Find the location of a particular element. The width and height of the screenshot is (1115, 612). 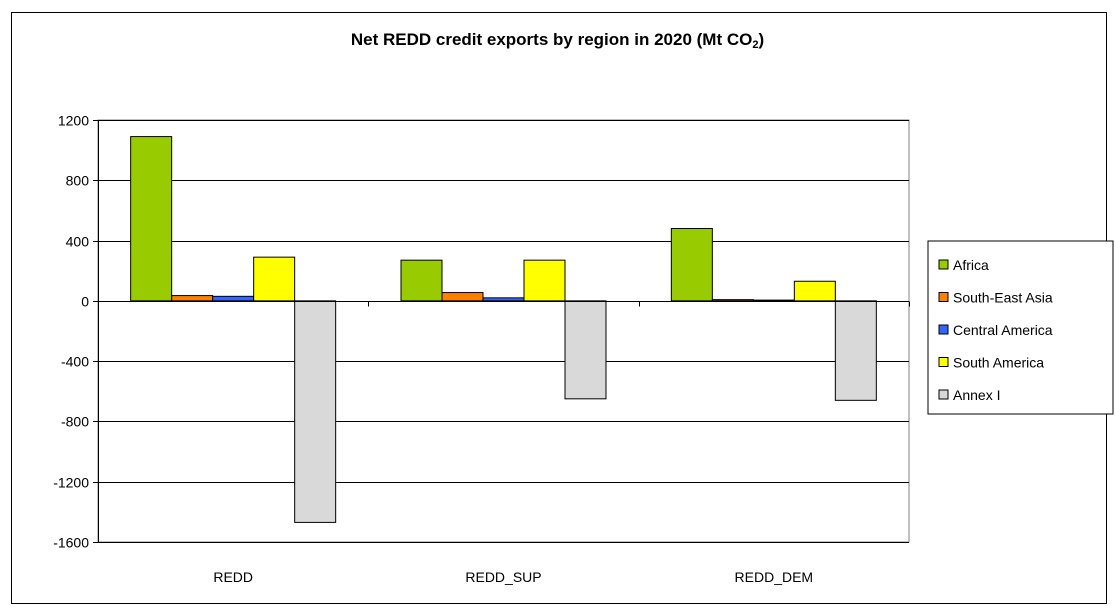

legend-label: South-East Asia is located at coordinates (1003, 298).